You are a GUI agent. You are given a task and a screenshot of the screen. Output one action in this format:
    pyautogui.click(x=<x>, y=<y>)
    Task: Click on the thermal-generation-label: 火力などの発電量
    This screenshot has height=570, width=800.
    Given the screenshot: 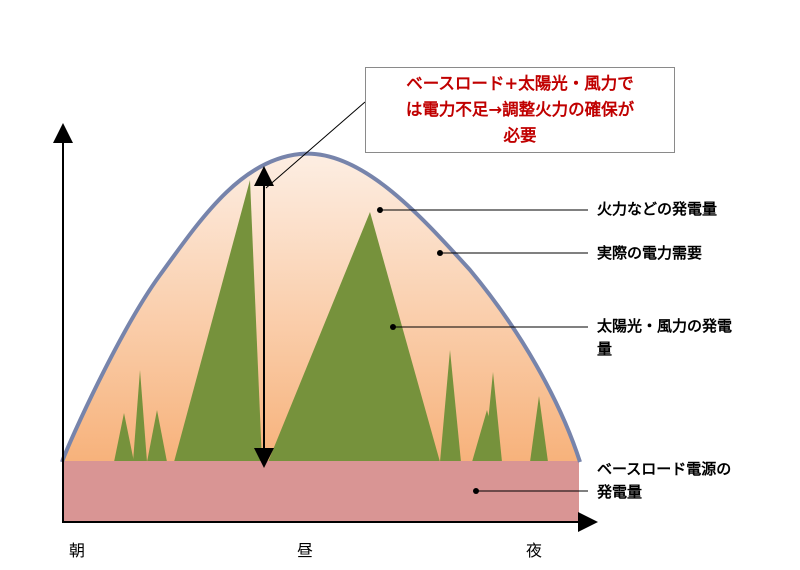 What is the action you would take?
    pyautogui.click(x=657, y=209)
    